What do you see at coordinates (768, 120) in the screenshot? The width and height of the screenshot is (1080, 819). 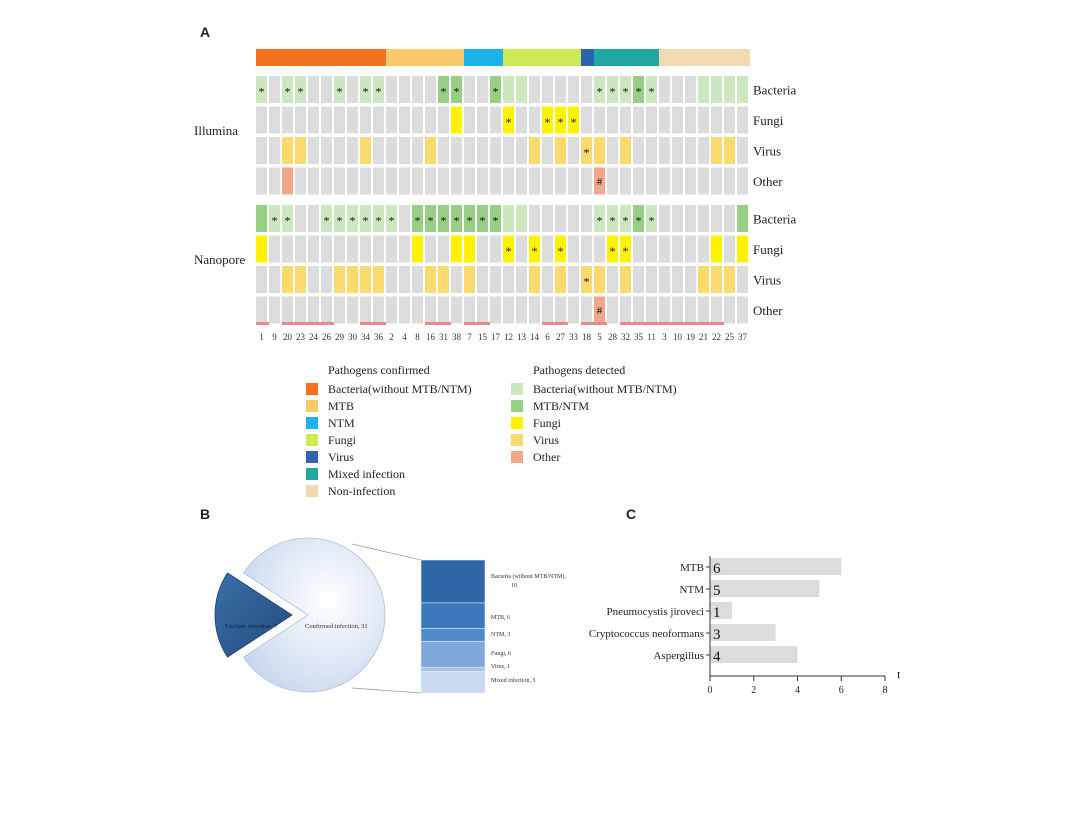 I see `row-label-fungi: Fungi` at bounding box center [768, 120].